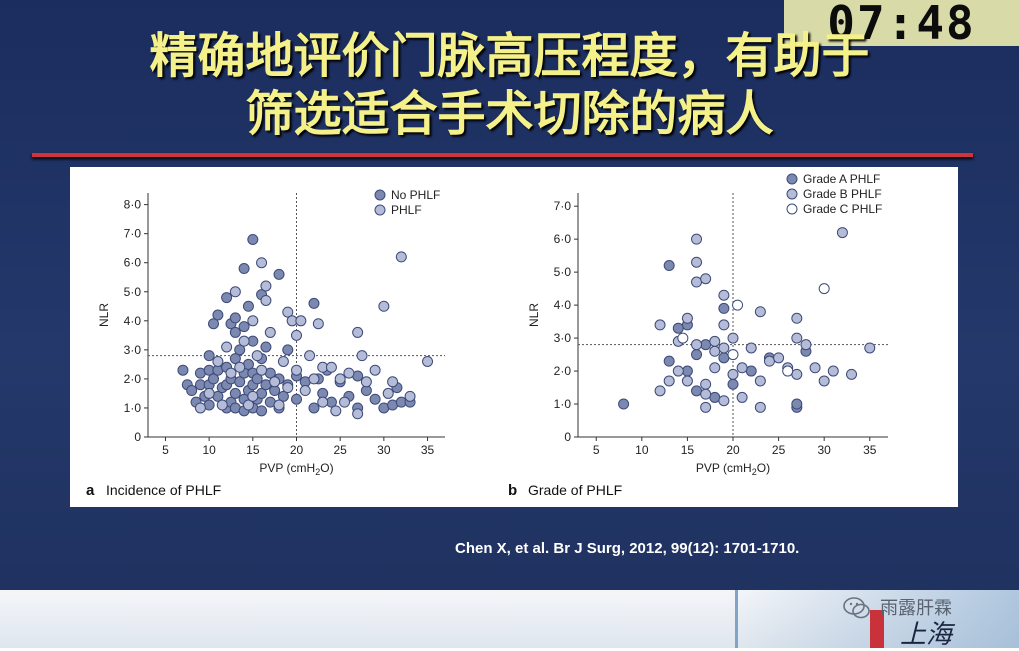 Image resolution: width=1019 pixels, height=651 pixels. I want to click on panel-a-y-tick-label: 2·0, so click(133, 379).